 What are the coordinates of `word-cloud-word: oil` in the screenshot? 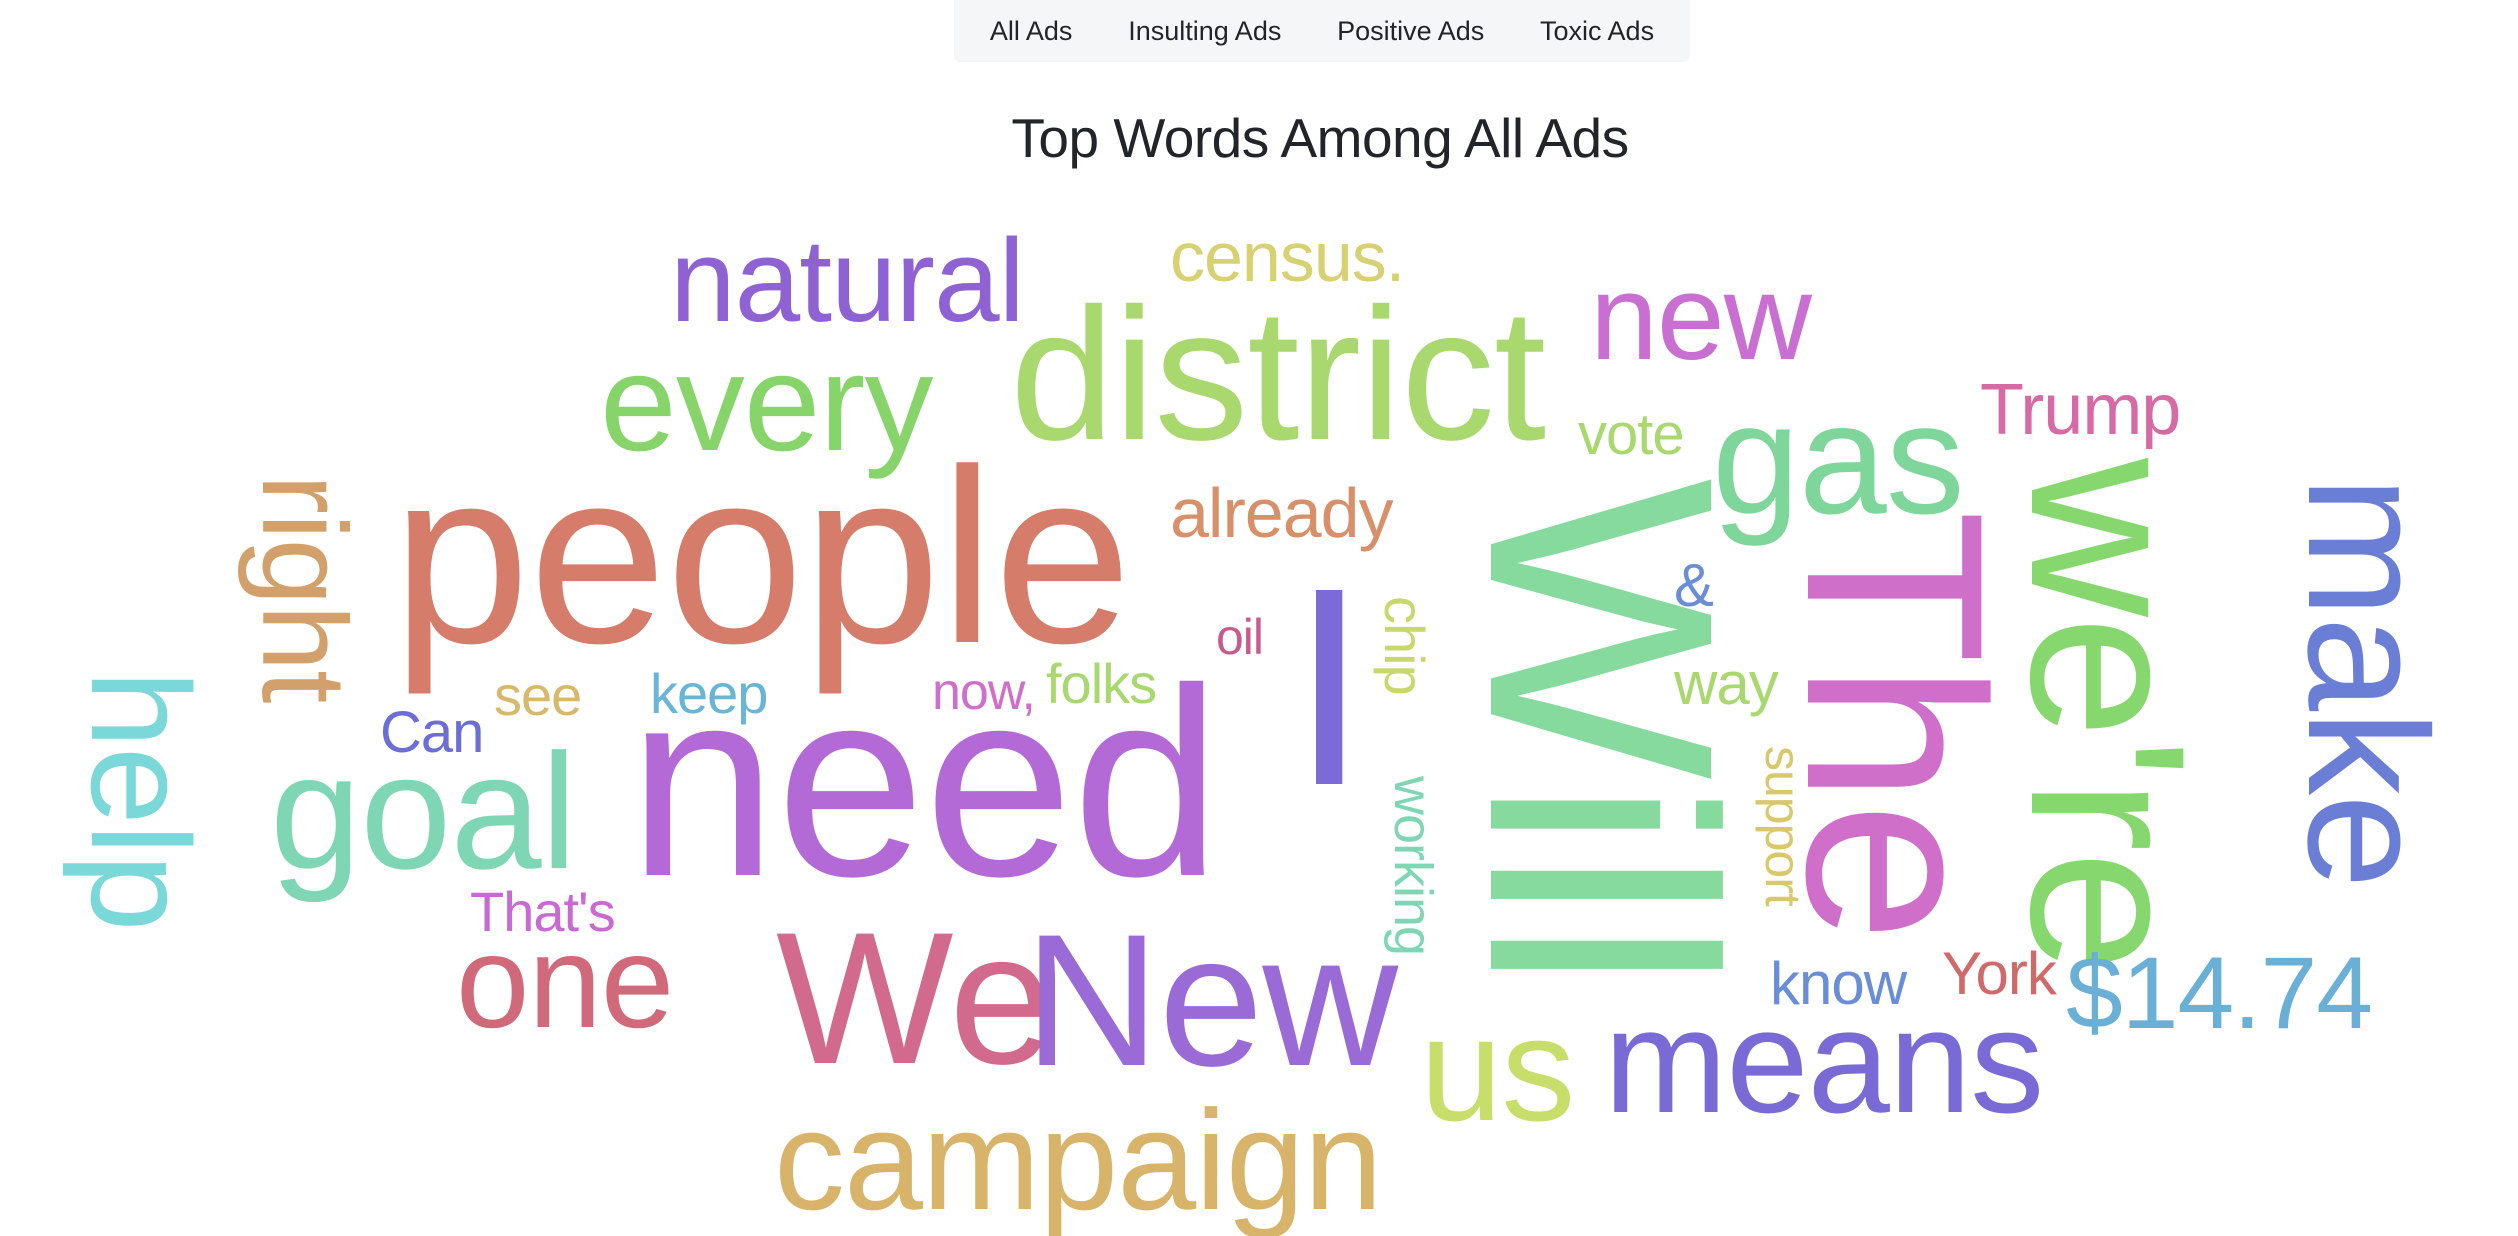 It's located at (1240, 637).